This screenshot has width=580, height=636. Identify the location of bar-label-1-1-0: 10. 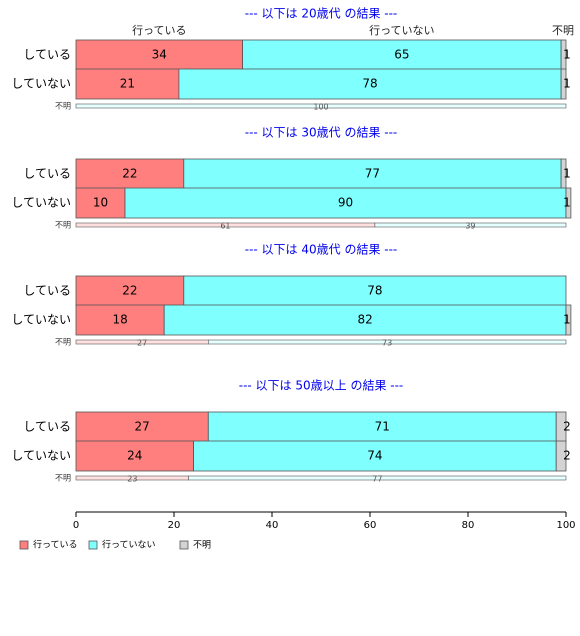
(100, 203).